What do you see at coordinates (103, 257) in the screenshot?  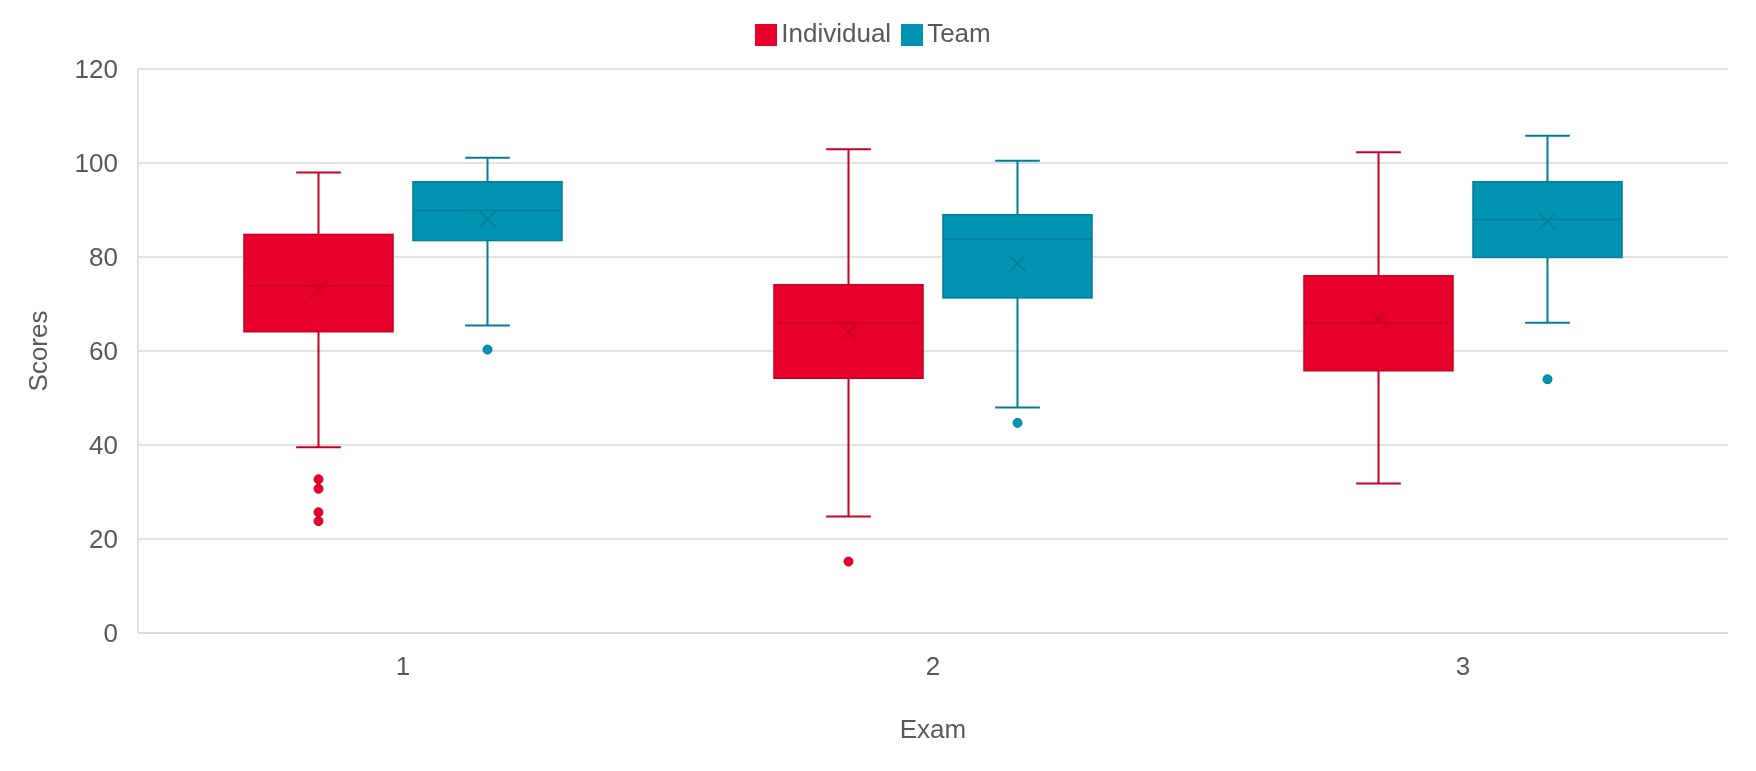 I see `y-tick-label: 80` at bounding box center [103, 257].